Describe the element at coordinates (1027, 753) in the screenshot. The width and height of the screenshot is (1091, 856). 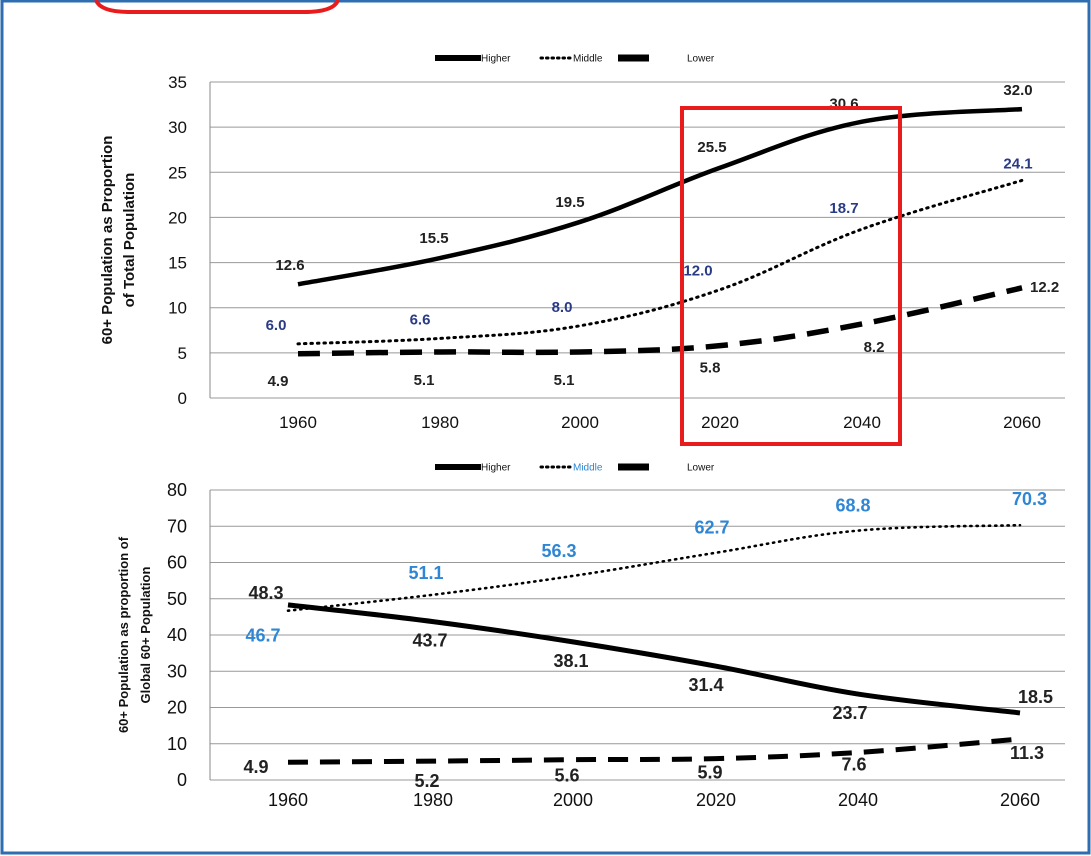
I see `data-label: 11.3` at that location.